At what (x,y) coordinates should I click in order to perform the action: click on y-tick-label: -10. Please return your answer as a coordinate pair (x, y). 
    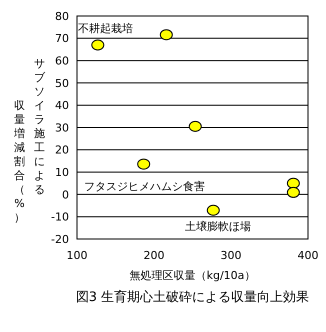
    Looking at the image, I should click on (60, 217).